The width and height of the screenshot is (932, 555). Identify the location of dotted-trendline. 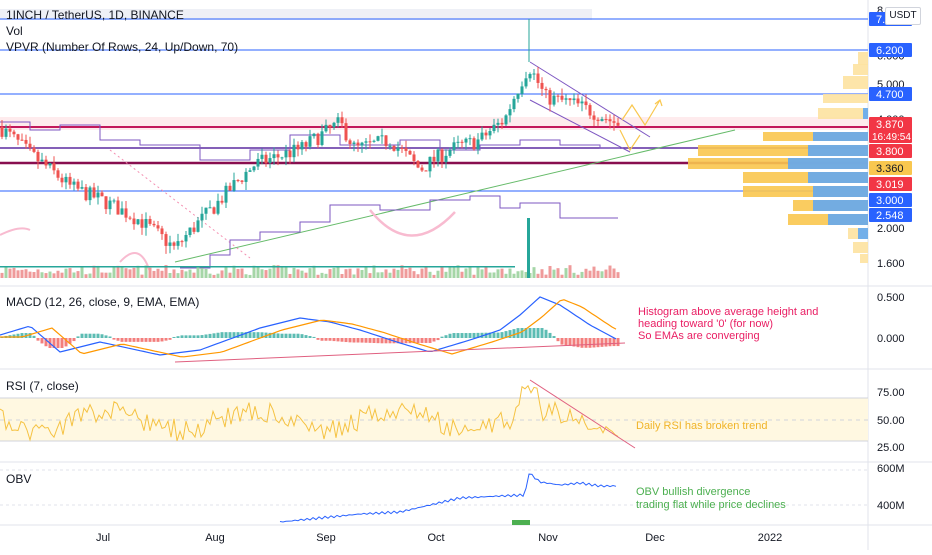
(180, 204).